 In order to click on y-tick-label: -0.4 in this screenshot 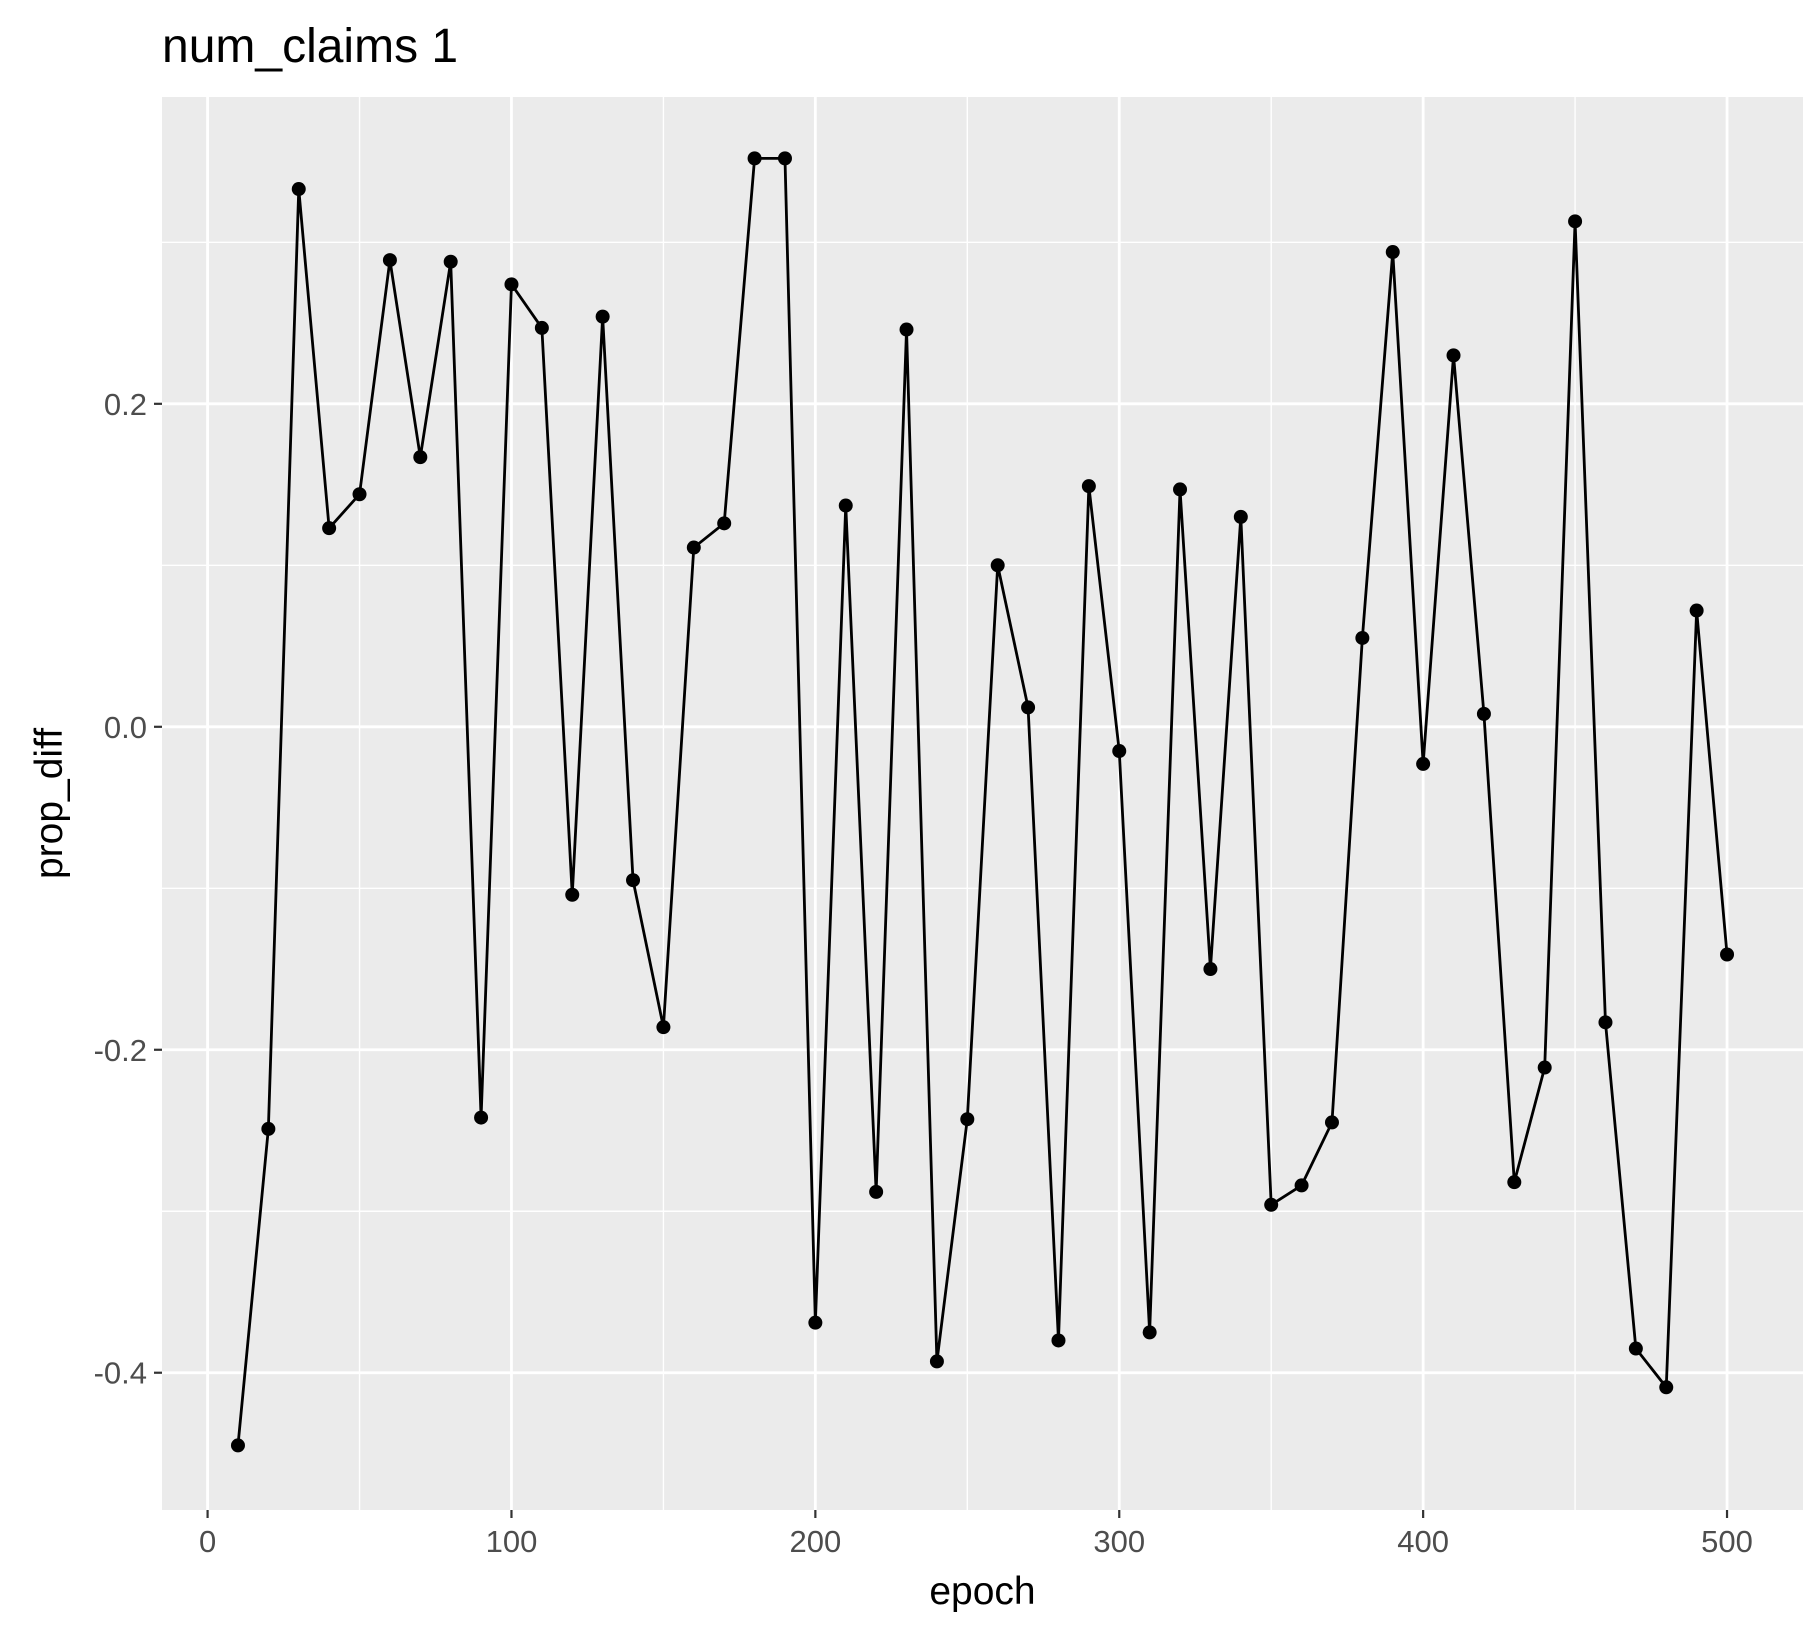, I will do `click(120, 1373)`.